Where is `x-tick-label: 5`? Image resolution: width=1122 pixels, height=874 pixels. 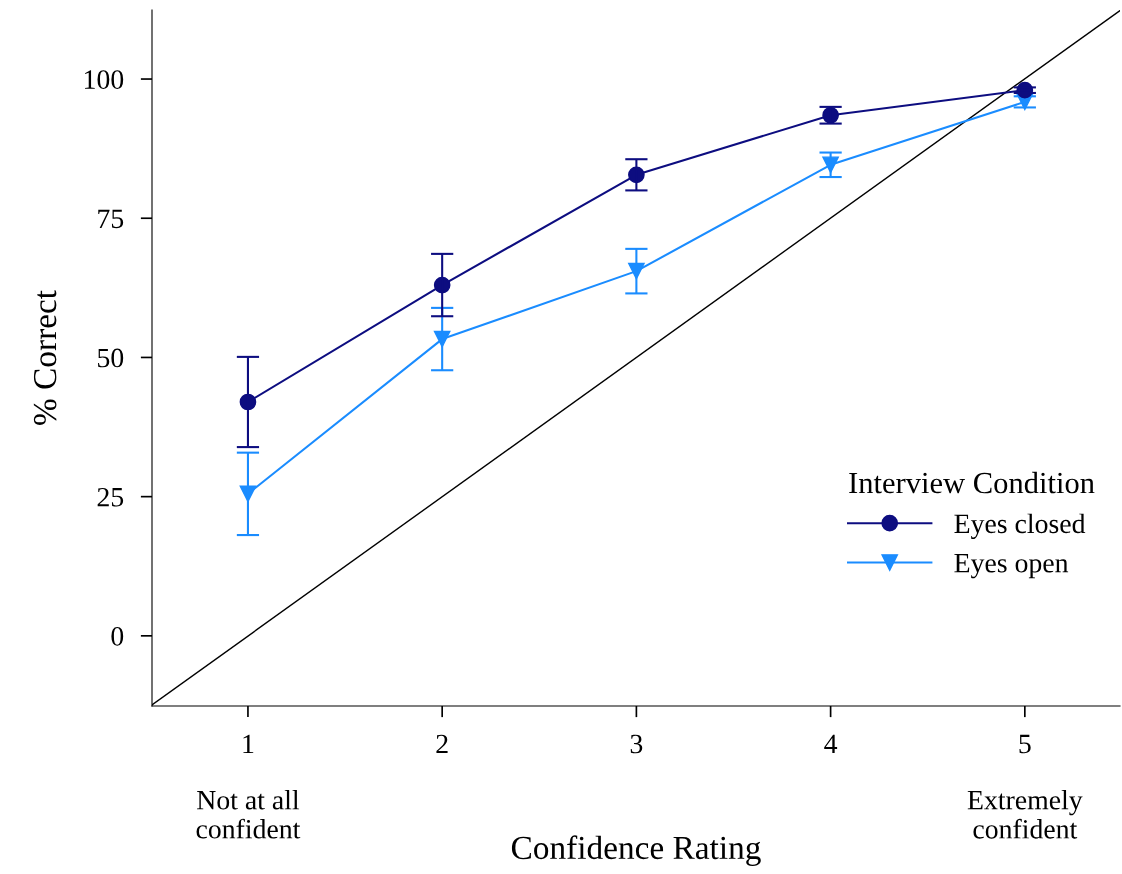
x-tick-label: 5 is located at coordinates (1025, 744).